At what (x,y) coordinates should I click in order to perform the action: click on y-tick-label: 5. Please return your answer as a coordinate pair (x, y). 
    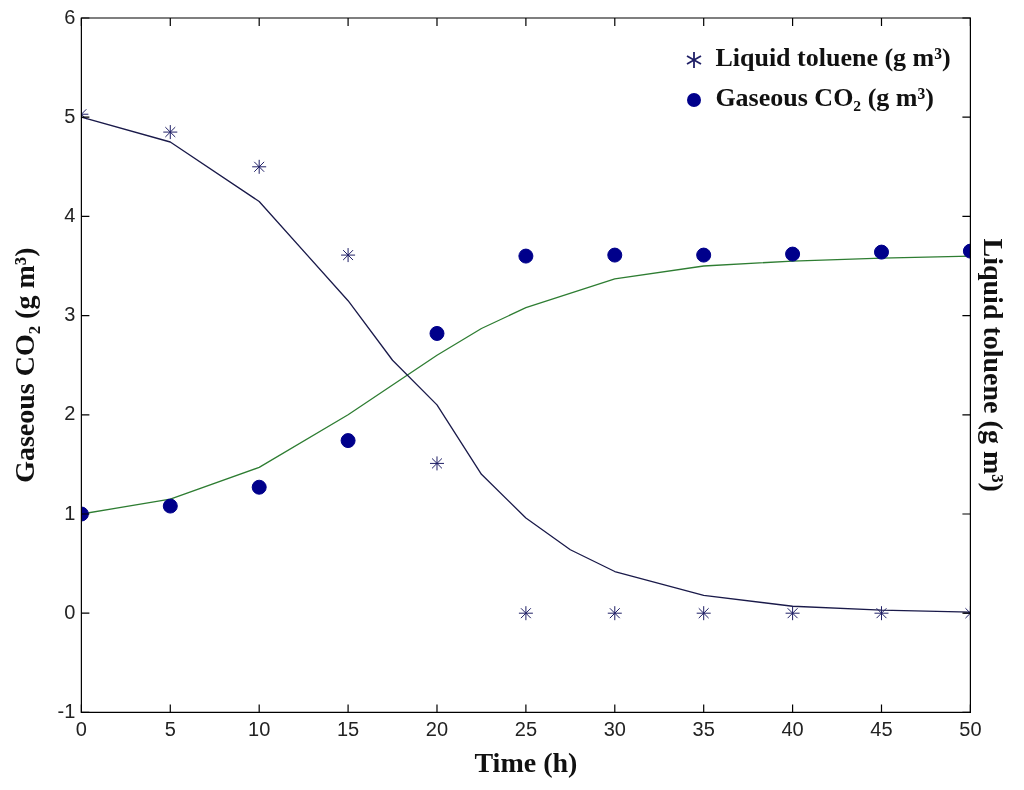
    Looking at the image, I should click on (70, 115).